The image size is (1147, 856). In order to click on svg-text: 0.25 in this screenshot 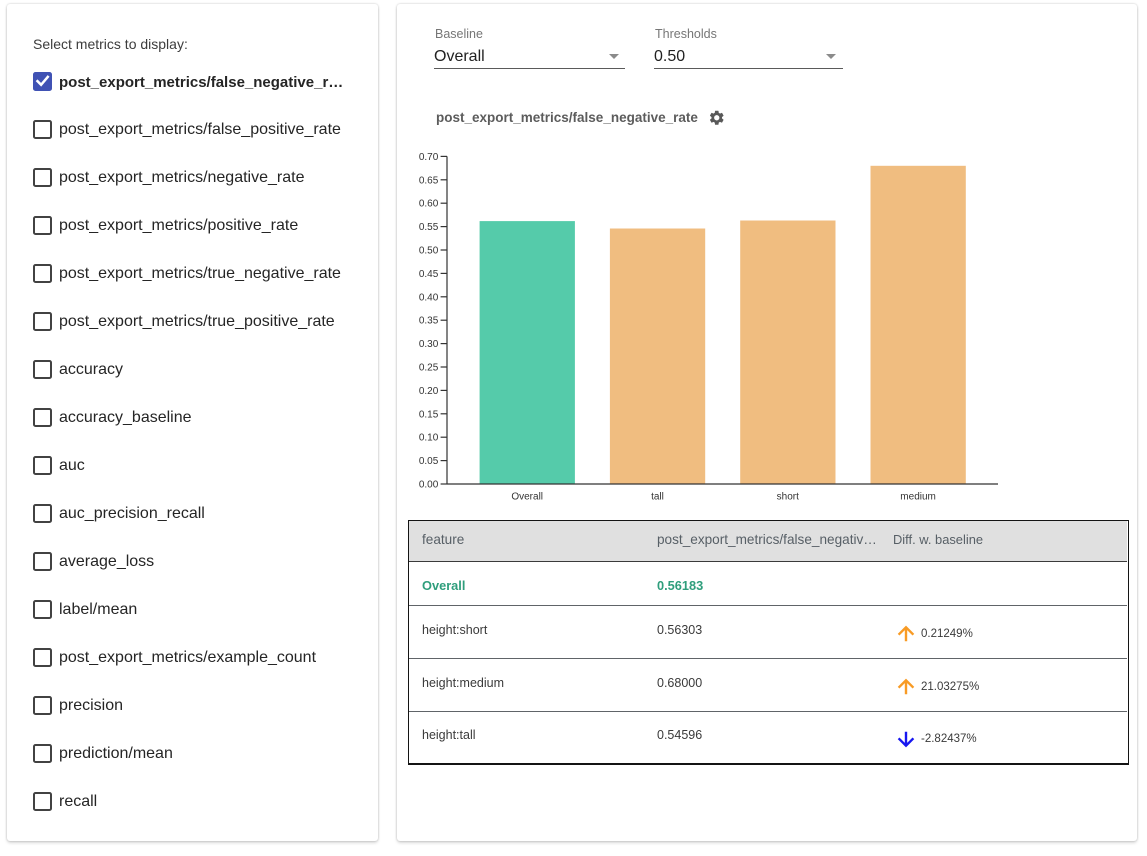, I will do `click(429, 368)`.